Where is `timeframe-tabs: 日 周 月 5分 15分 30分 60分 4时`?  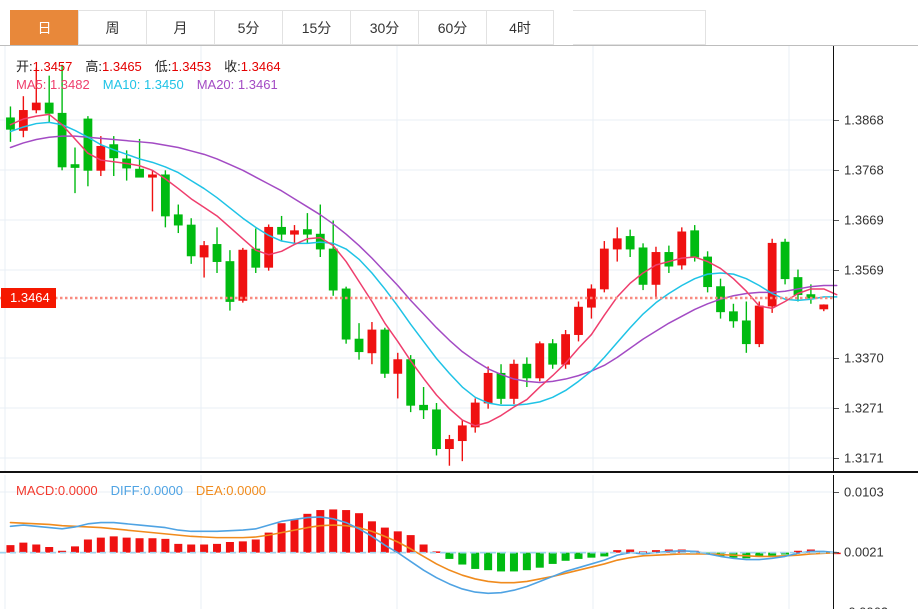 timeframe-tabs: 日 周 月 5分 15分 30分 60分 4时 is located at coordinates (282, 27).